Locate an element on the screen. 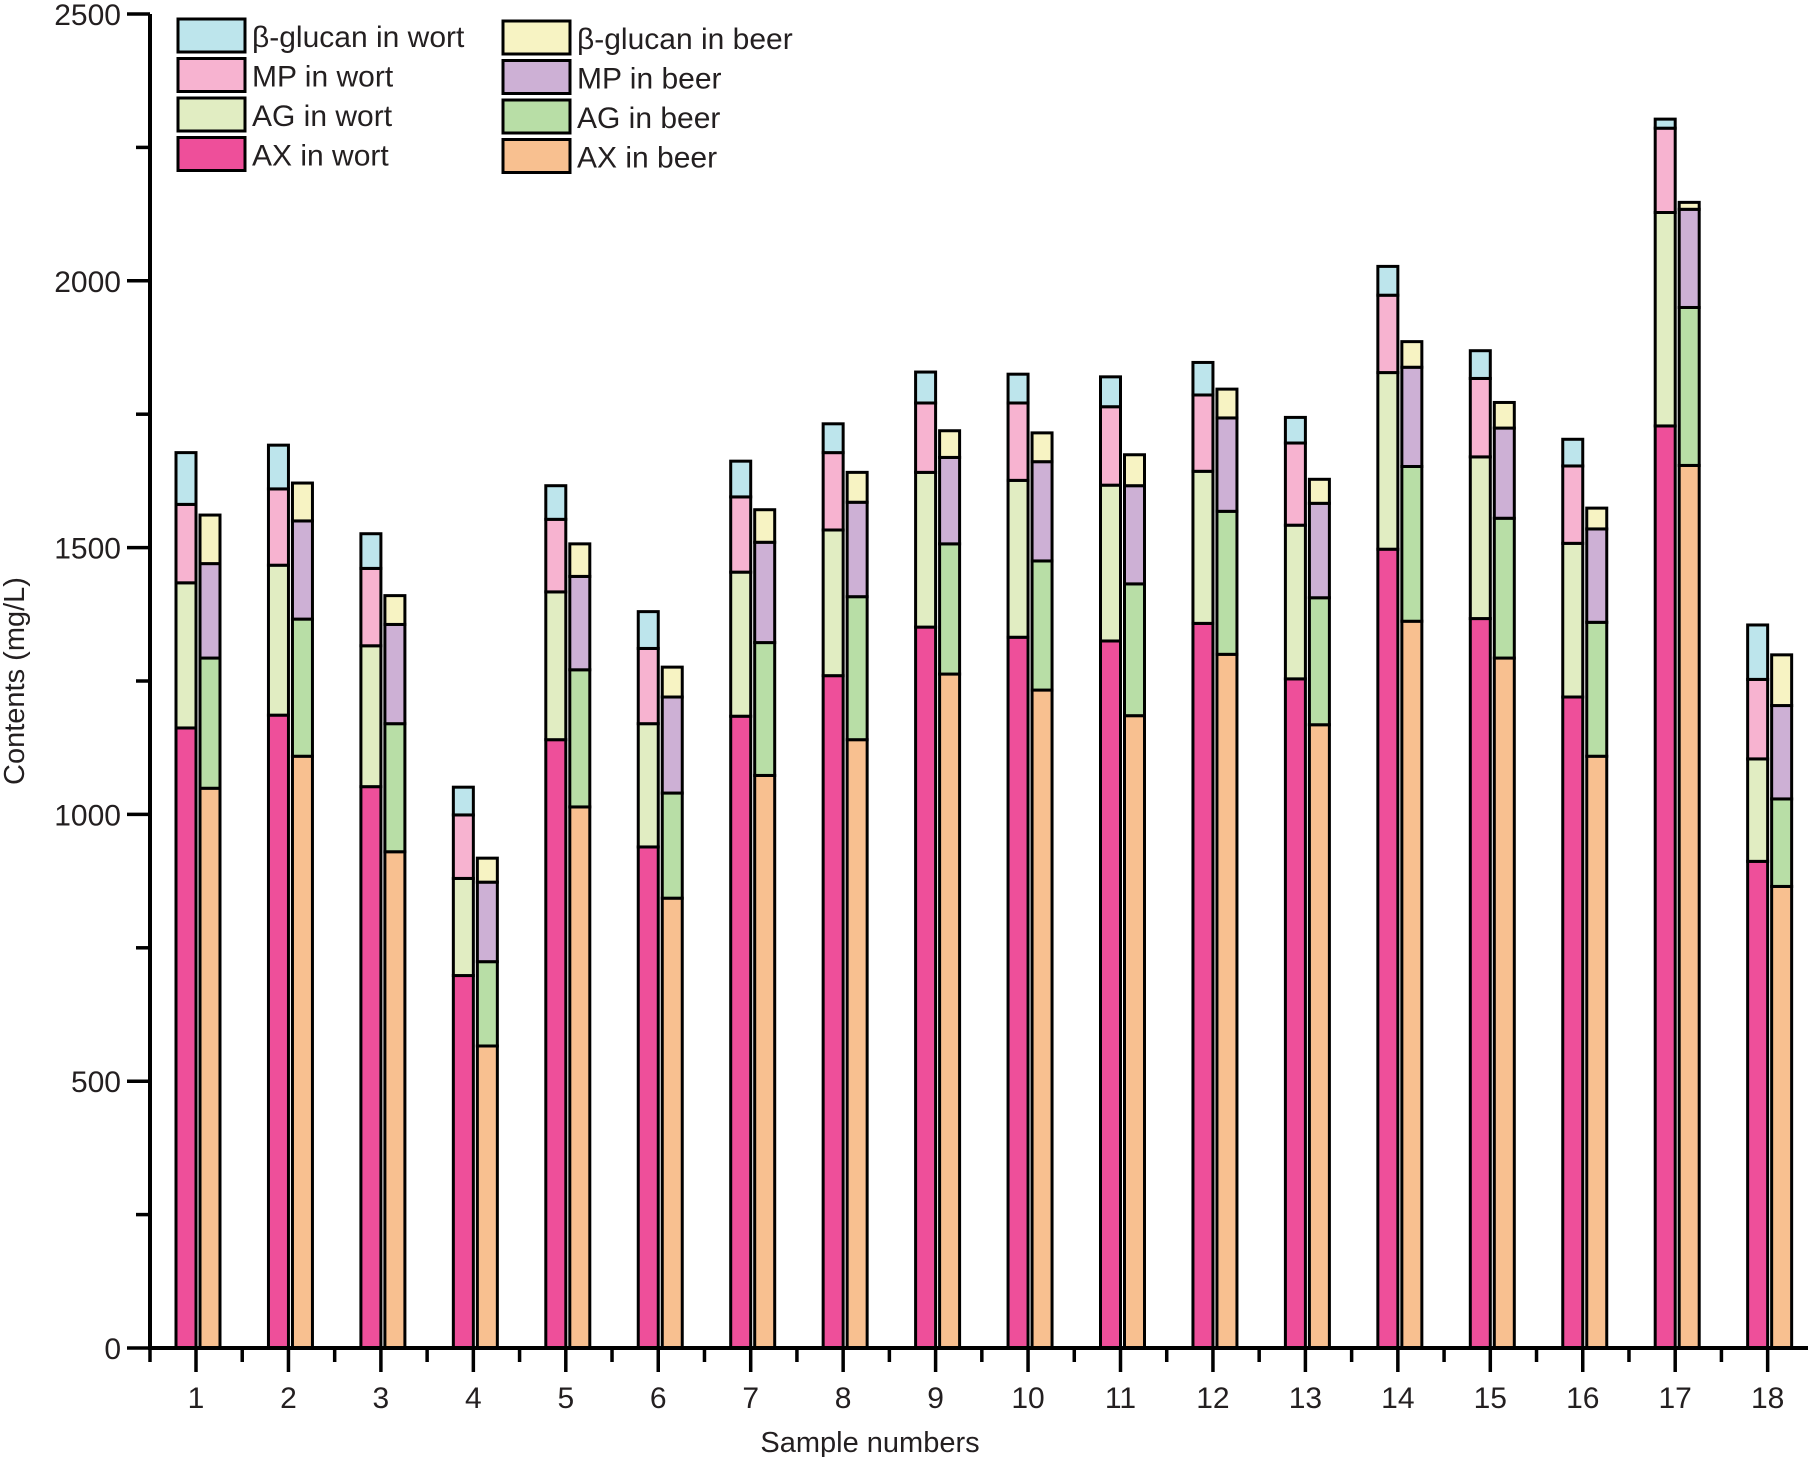  x-tick-label: 9 is located at coordinates (935, 1398).